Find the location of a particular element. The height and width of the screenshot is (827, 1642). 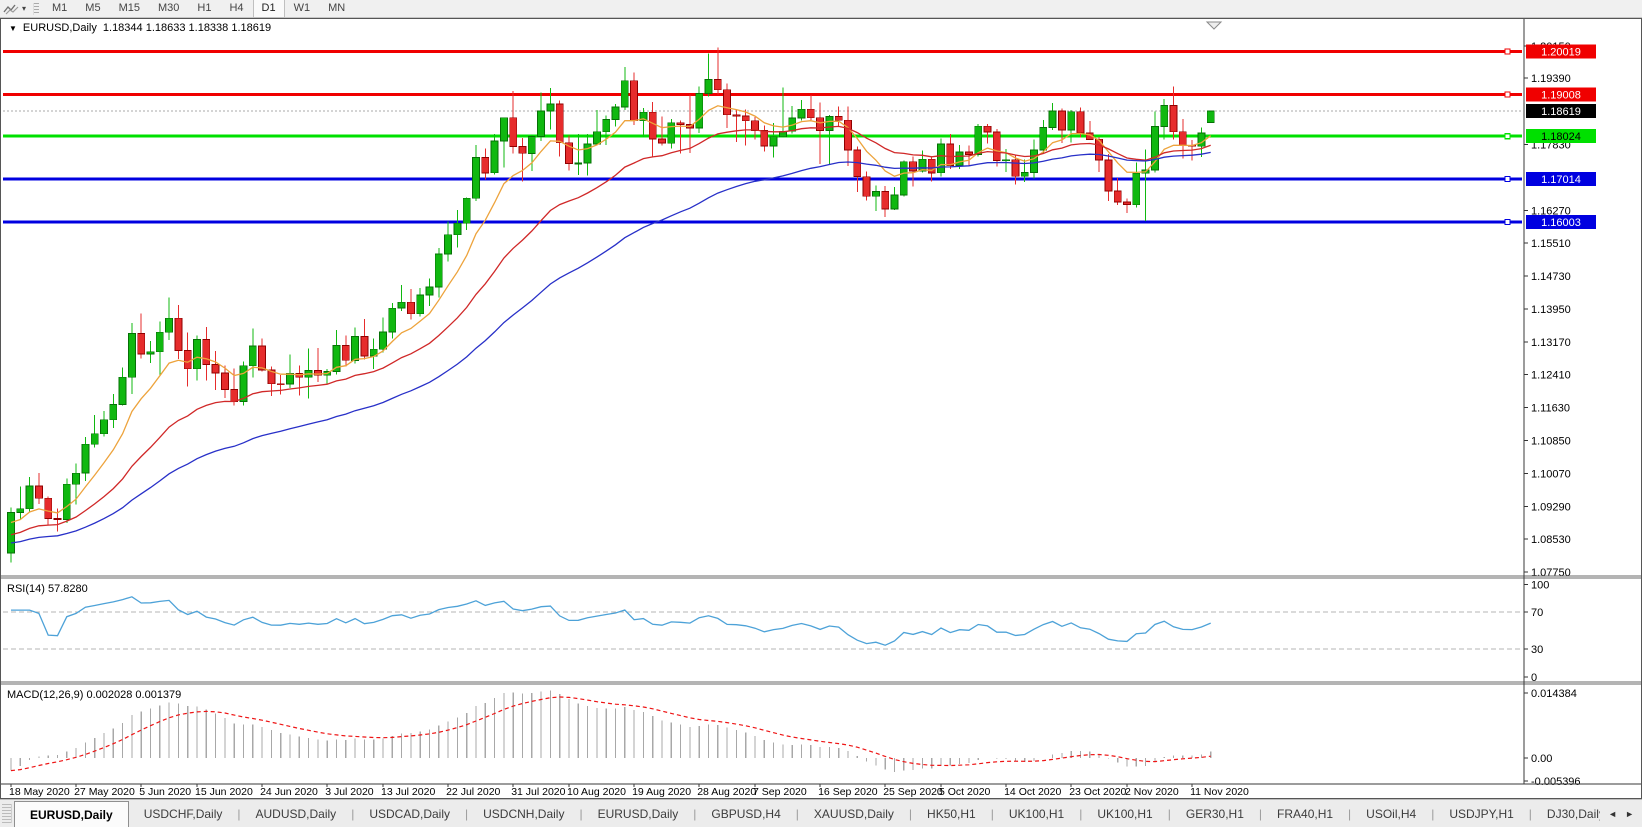

svg-text: 0.014384 is located at coordinates (1554, 694).